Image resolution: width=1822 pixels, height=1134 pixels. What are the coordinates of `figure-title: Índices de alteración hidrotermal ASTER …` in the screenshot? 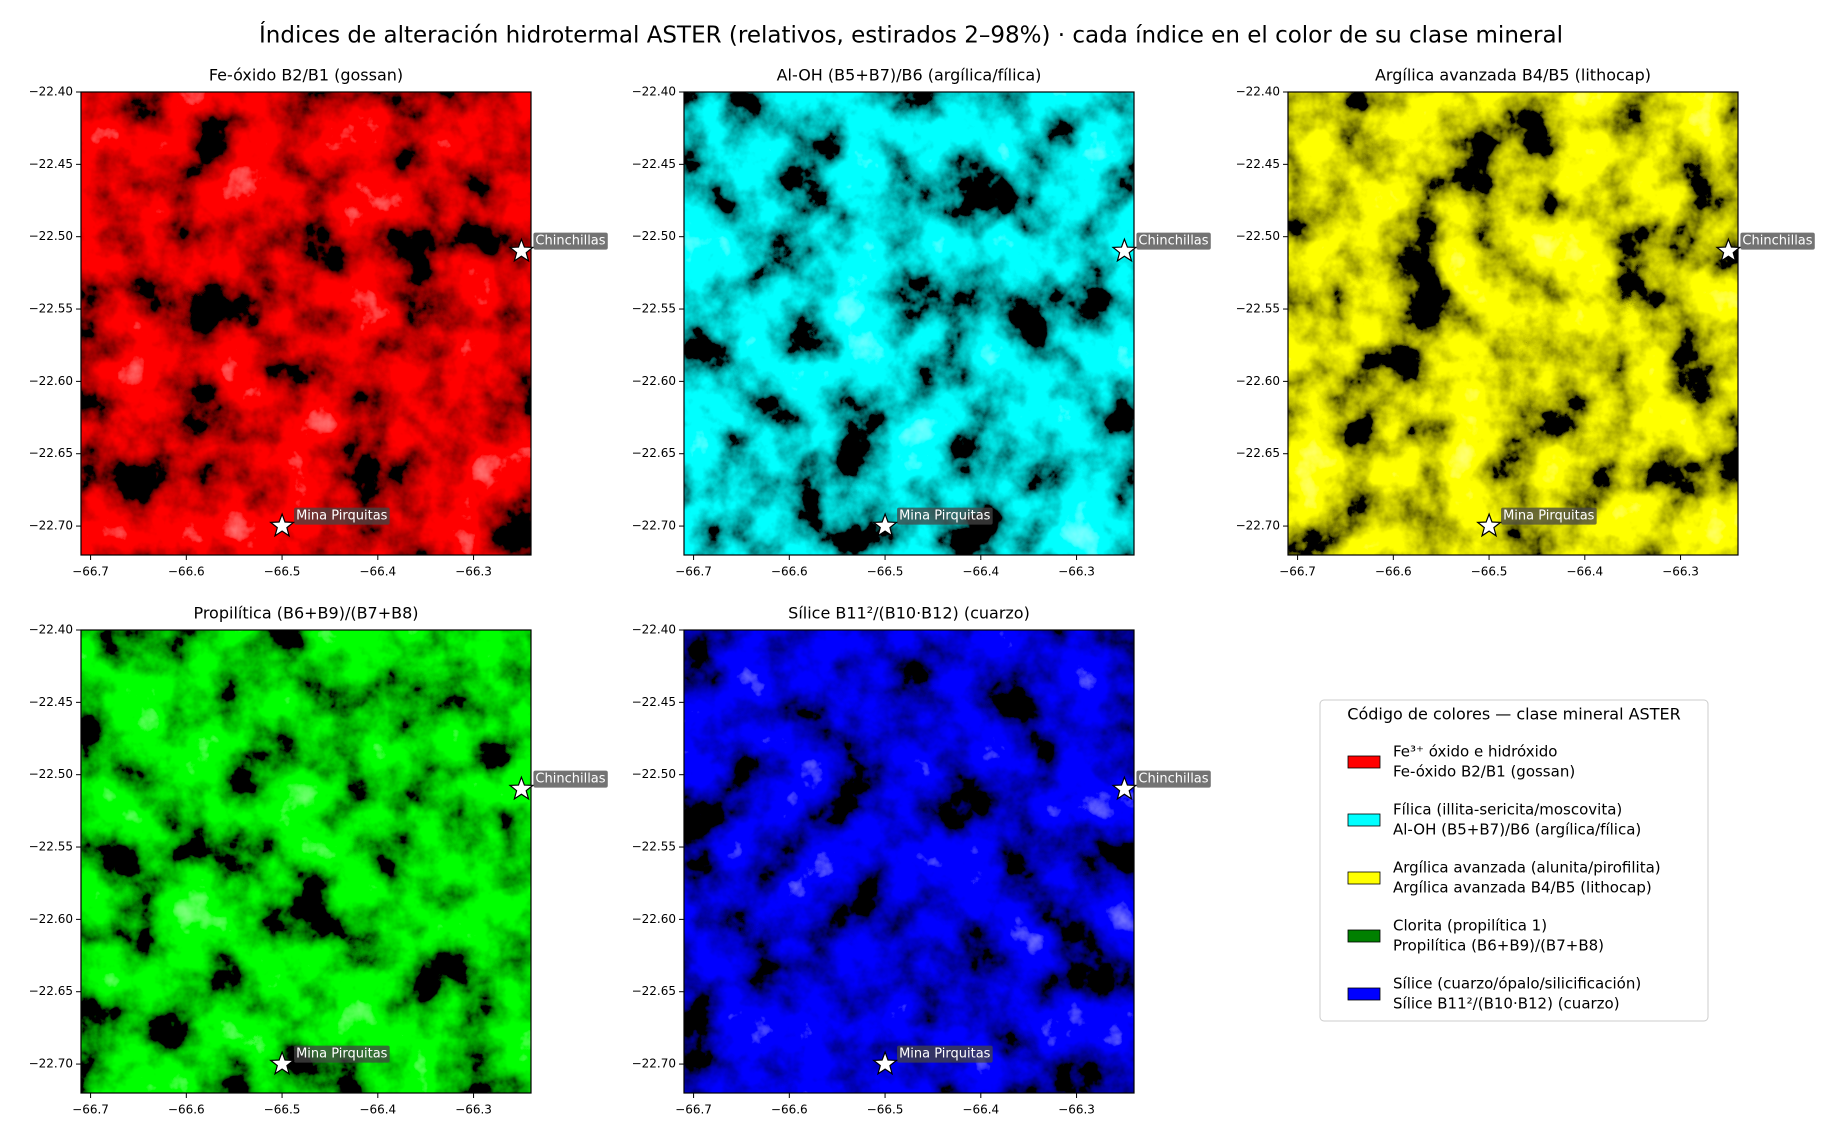 It's located at (911, 35).